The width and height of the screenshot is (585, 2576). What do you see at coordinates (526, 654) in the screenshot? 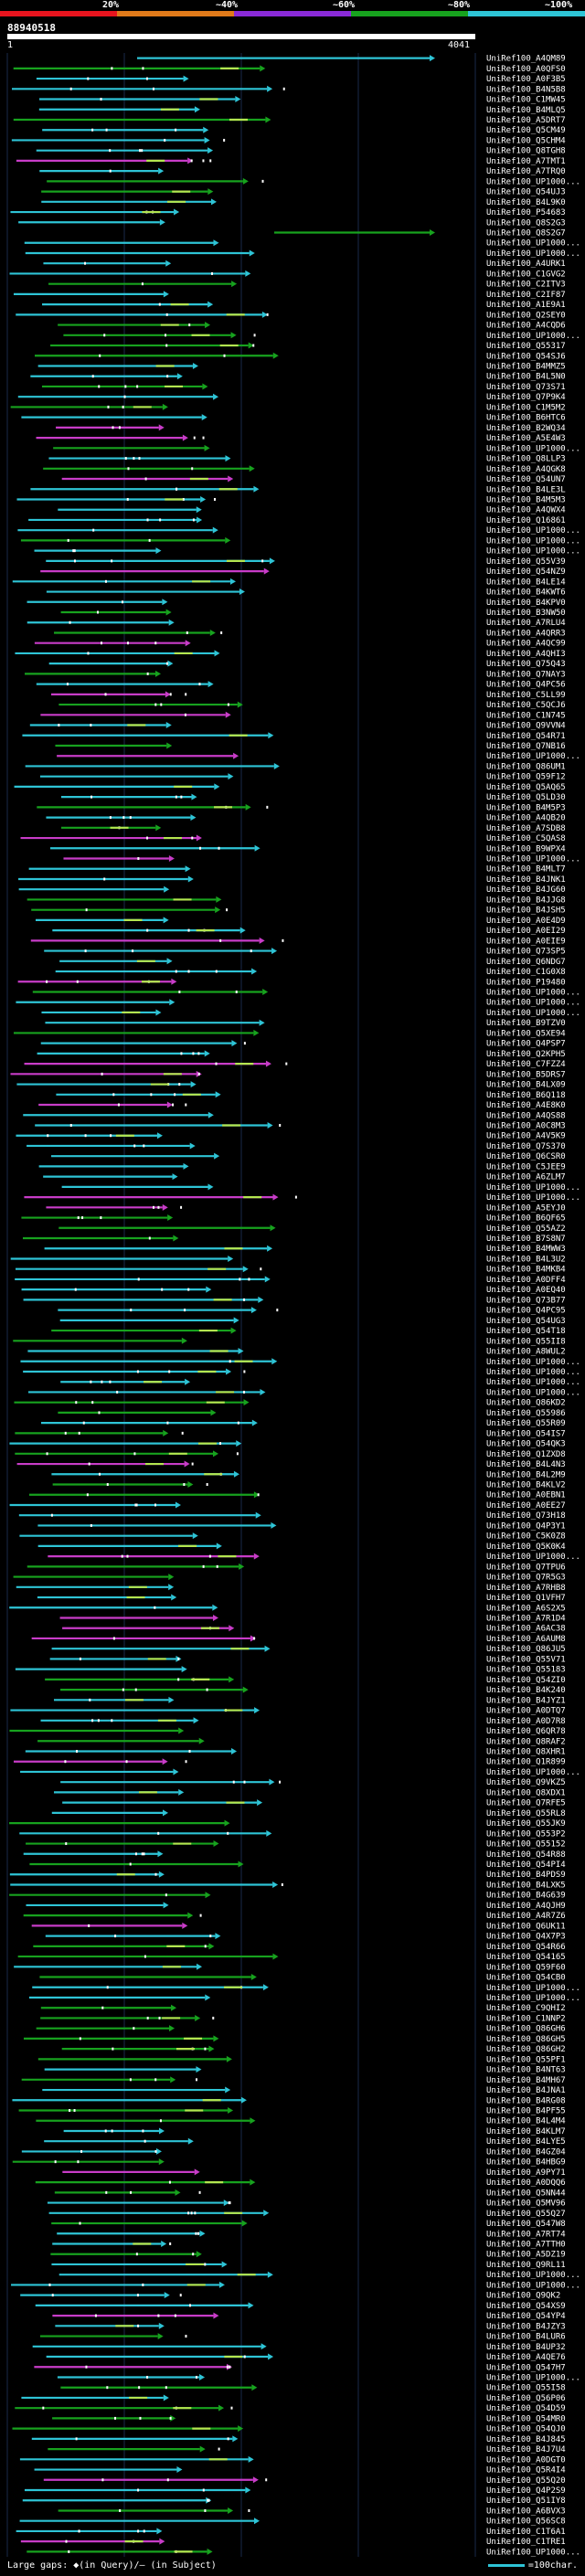
I see `hit-label: UniRef100_A4QHI3` at bounding box center [526, 654].